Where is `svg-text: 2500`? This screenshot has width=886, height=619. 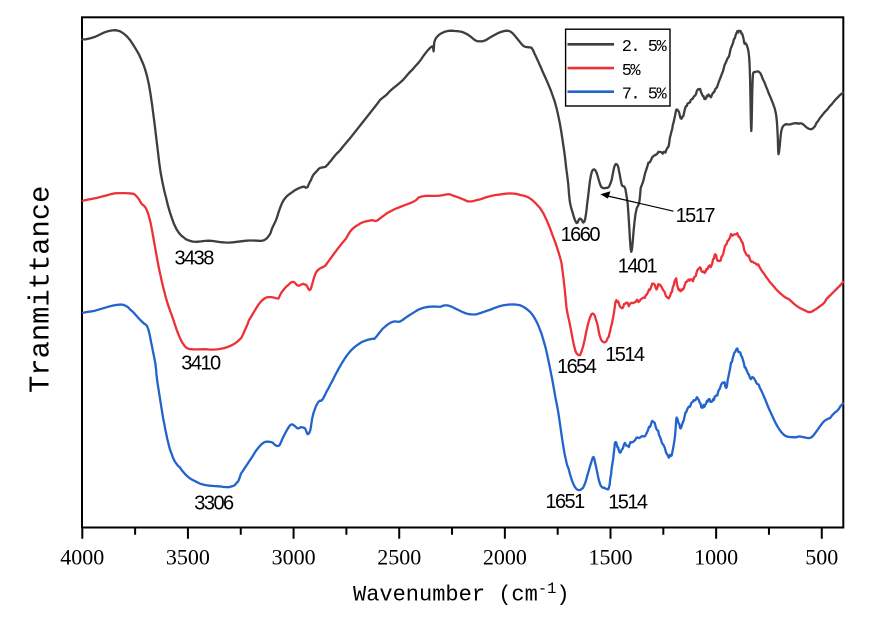 svg-text: 2500 is located at coordinates (399, 557).